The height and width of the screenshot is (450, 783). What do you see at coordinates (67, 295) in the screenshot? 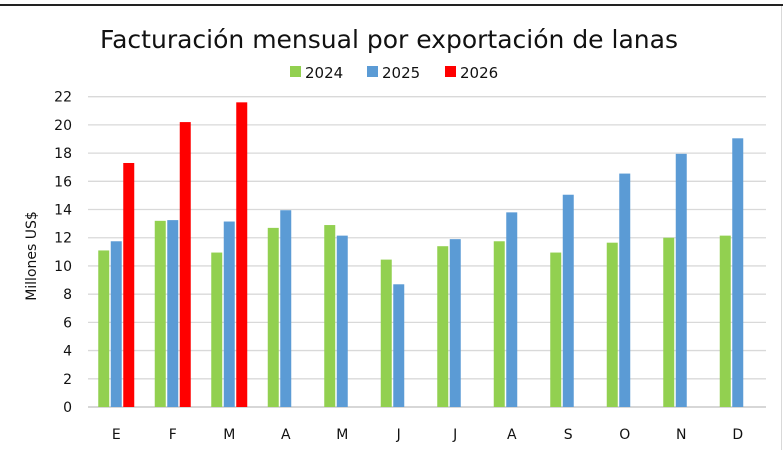
I see `y-tick-label: 8` at bounding box center [67, 295].